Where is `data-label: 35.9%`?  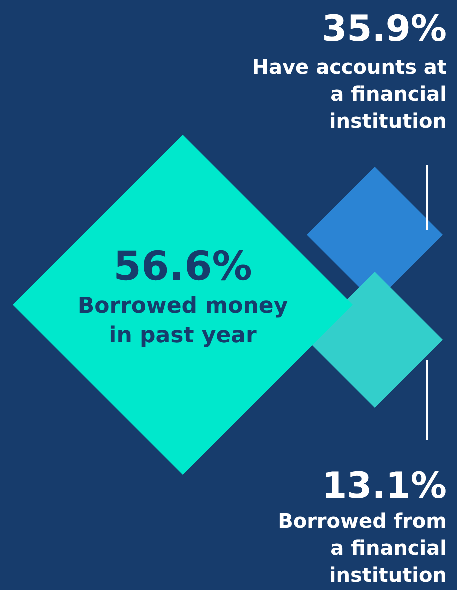
data-label: 35.9% is located at coordinates (384, 29).